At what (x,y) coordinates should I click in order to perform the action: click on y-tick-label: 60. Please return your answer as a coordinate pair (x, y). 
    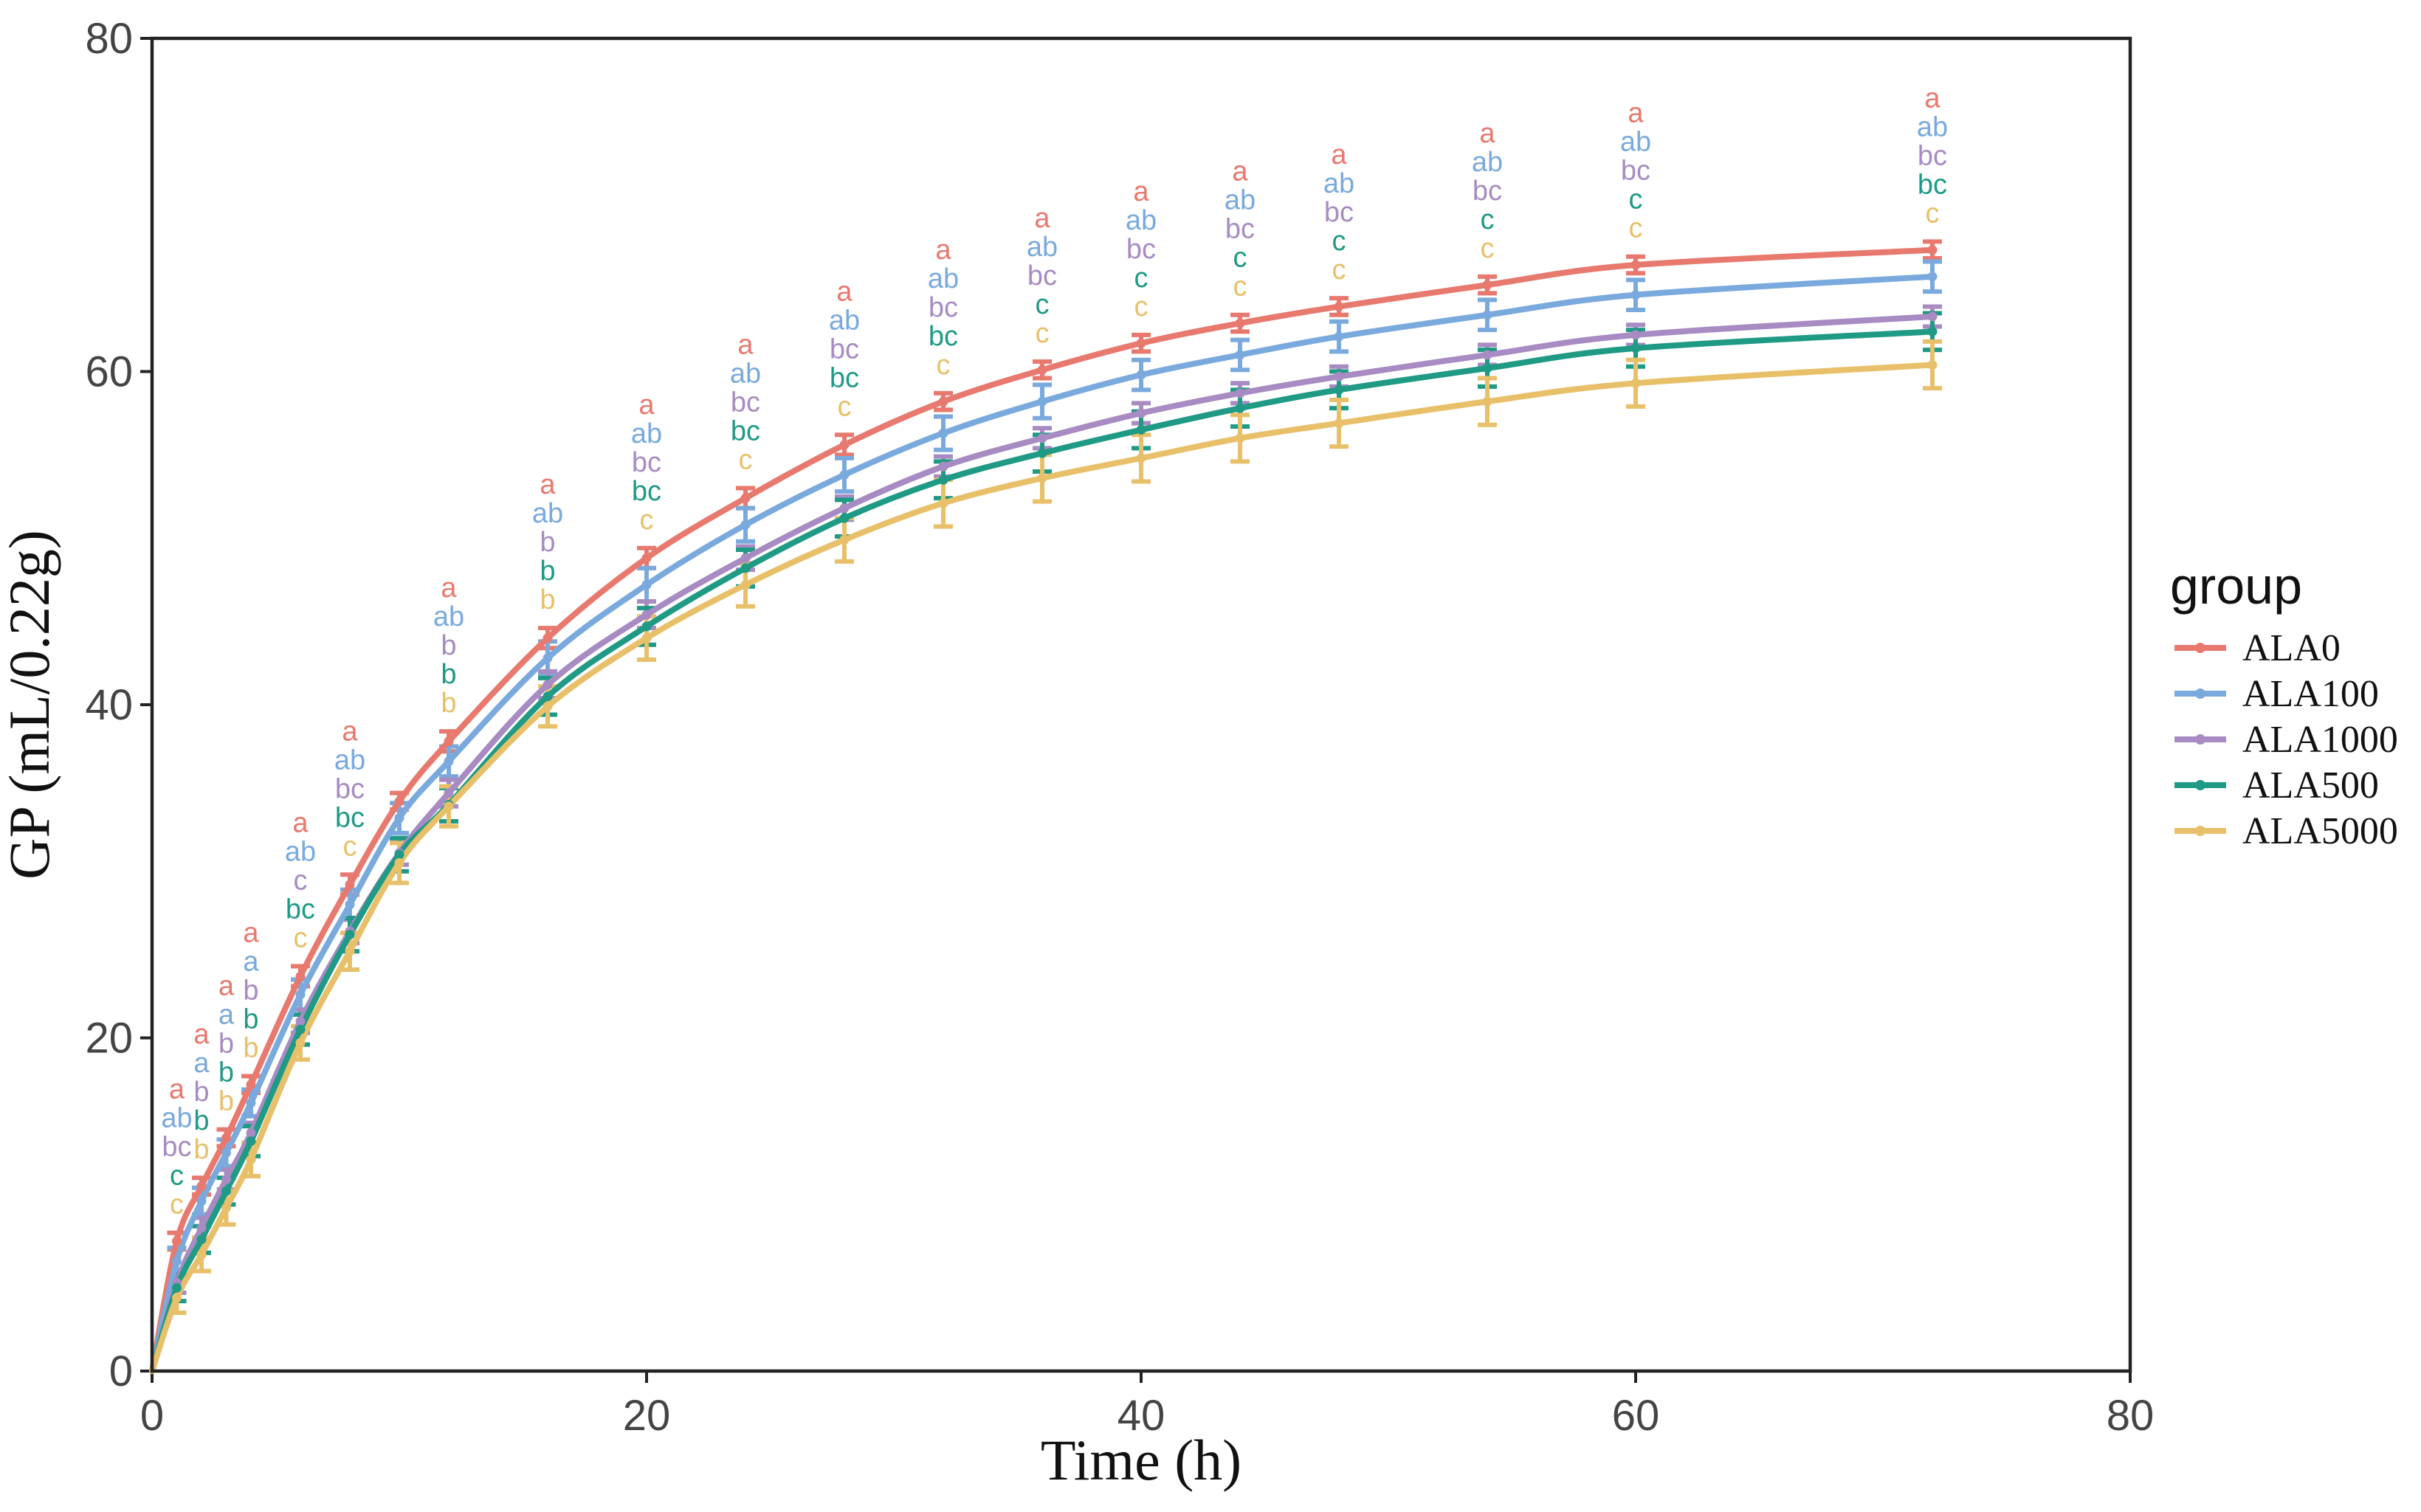
    Looking at the image, I should click on (109, 372).